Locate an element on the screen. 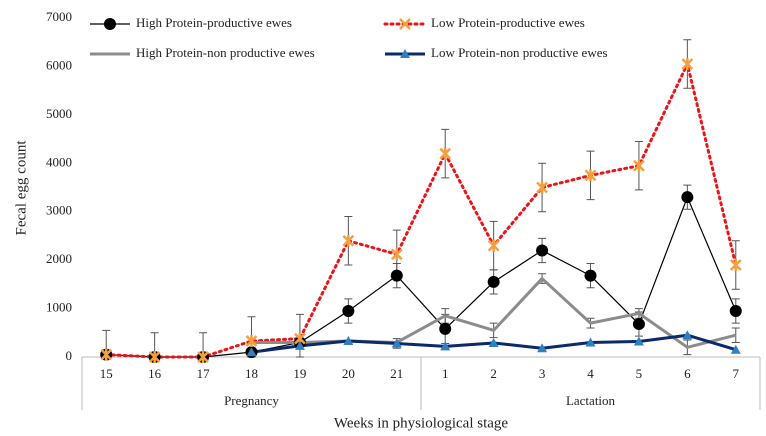 The image size is (766, 436). x-tick-label: 5 is located at coordinates (639, 373).